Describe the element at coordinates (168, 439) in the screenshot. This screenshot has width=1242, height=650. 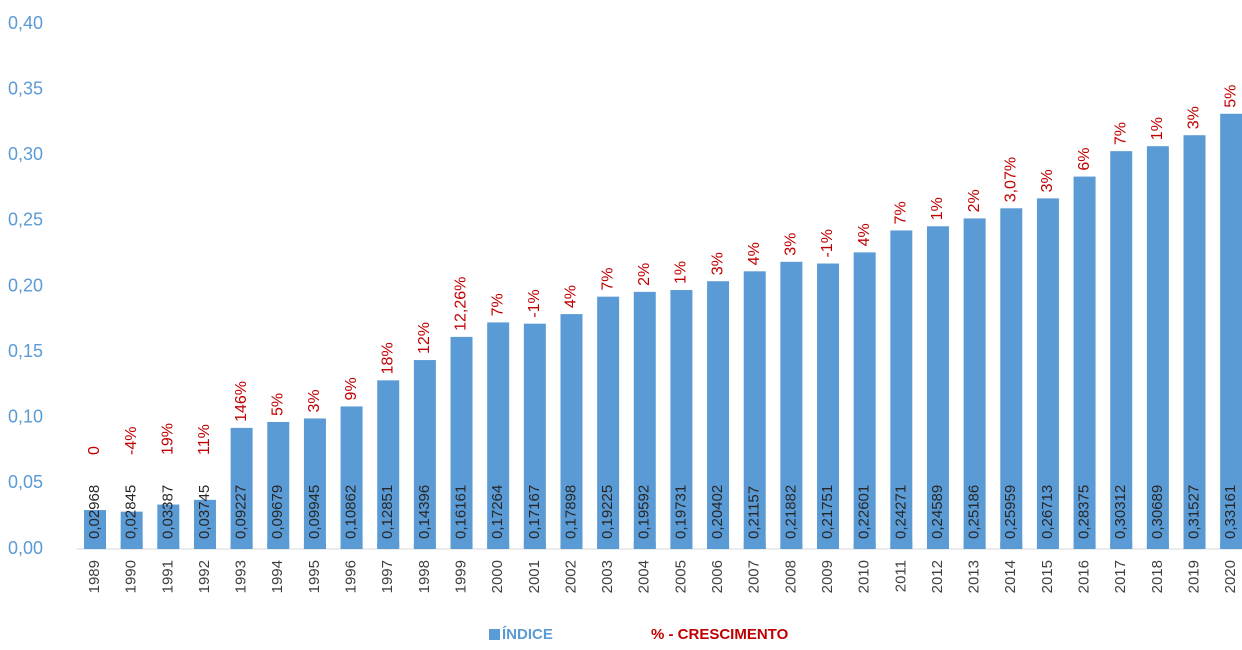
I see `growth-label: 19%` at that location.